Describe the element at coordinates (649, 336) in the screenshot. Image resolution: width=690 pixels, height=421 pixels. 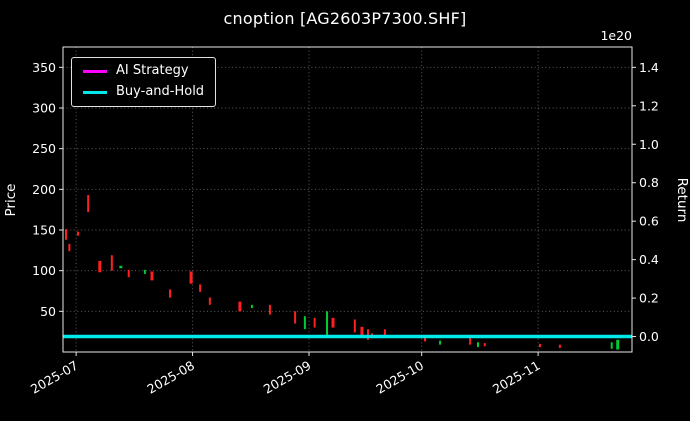
I see `y-axis-tick-label-right: 0.0` at that location.